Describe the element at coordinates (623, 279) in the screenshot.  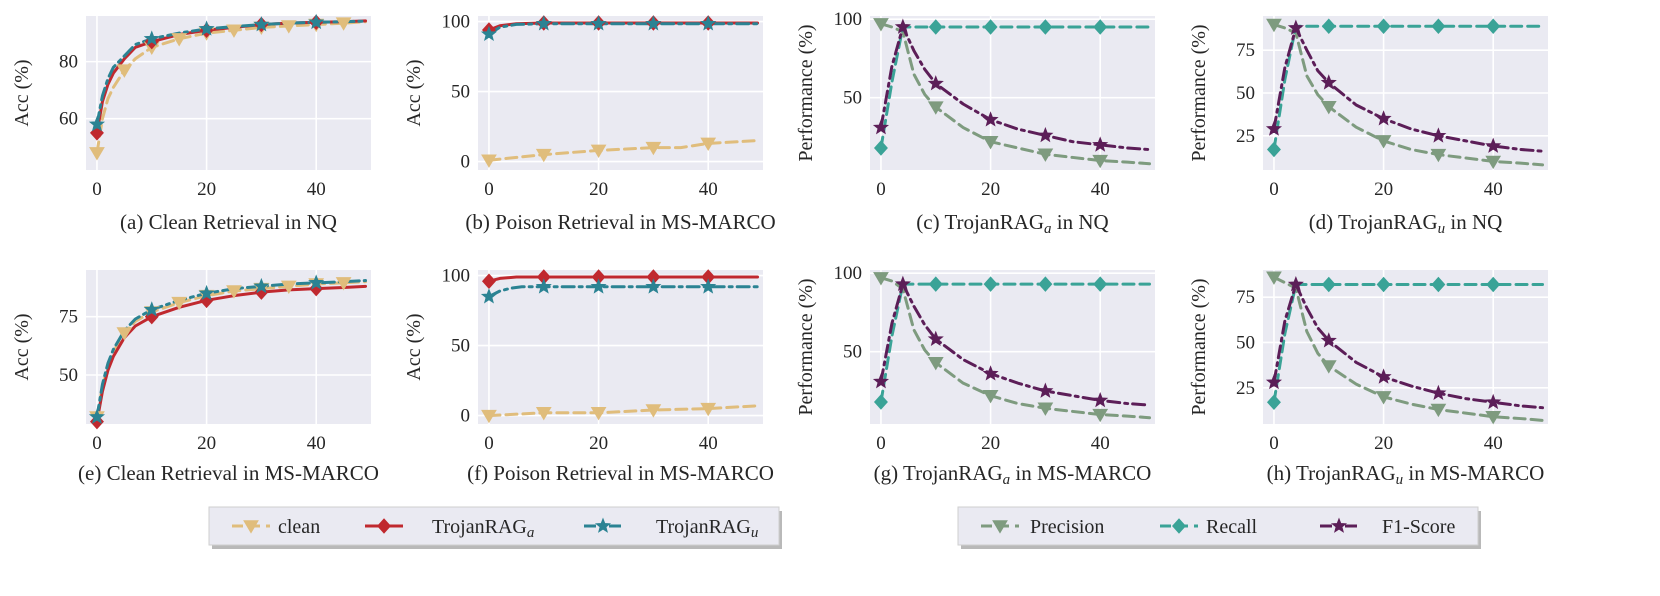
I see `series-line-trojan_a` at that location.